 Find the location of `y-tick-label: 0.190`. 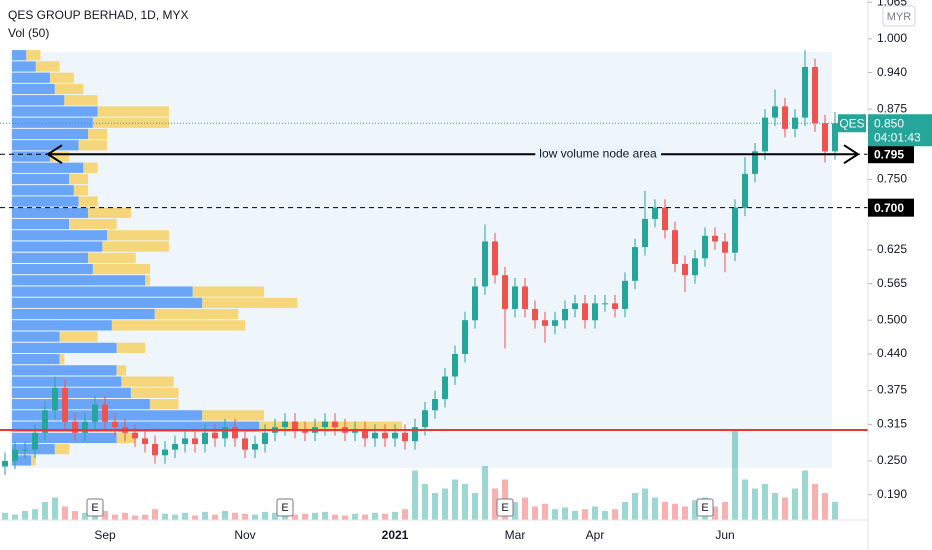

y-tick-label: 0.190 is located at coordinates (892, 494).